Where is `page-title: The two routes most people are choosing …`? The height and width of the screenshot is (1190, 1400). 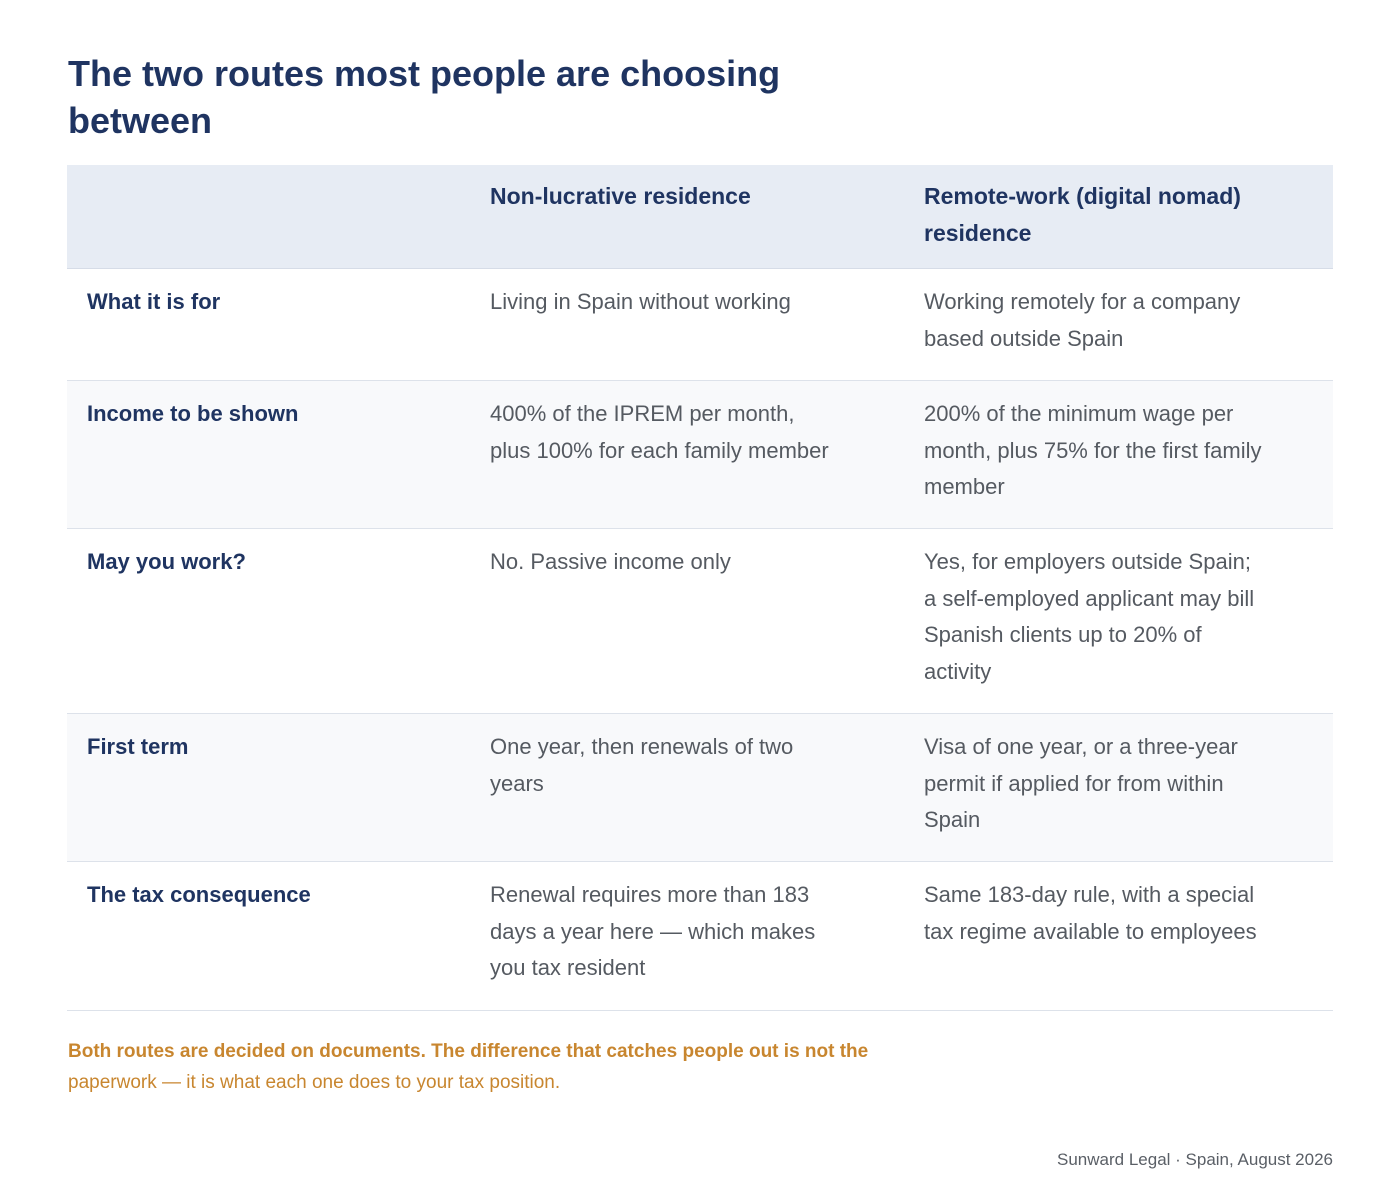 page-title: The two routes most people are choosing … is located at coordinates (424, 97).